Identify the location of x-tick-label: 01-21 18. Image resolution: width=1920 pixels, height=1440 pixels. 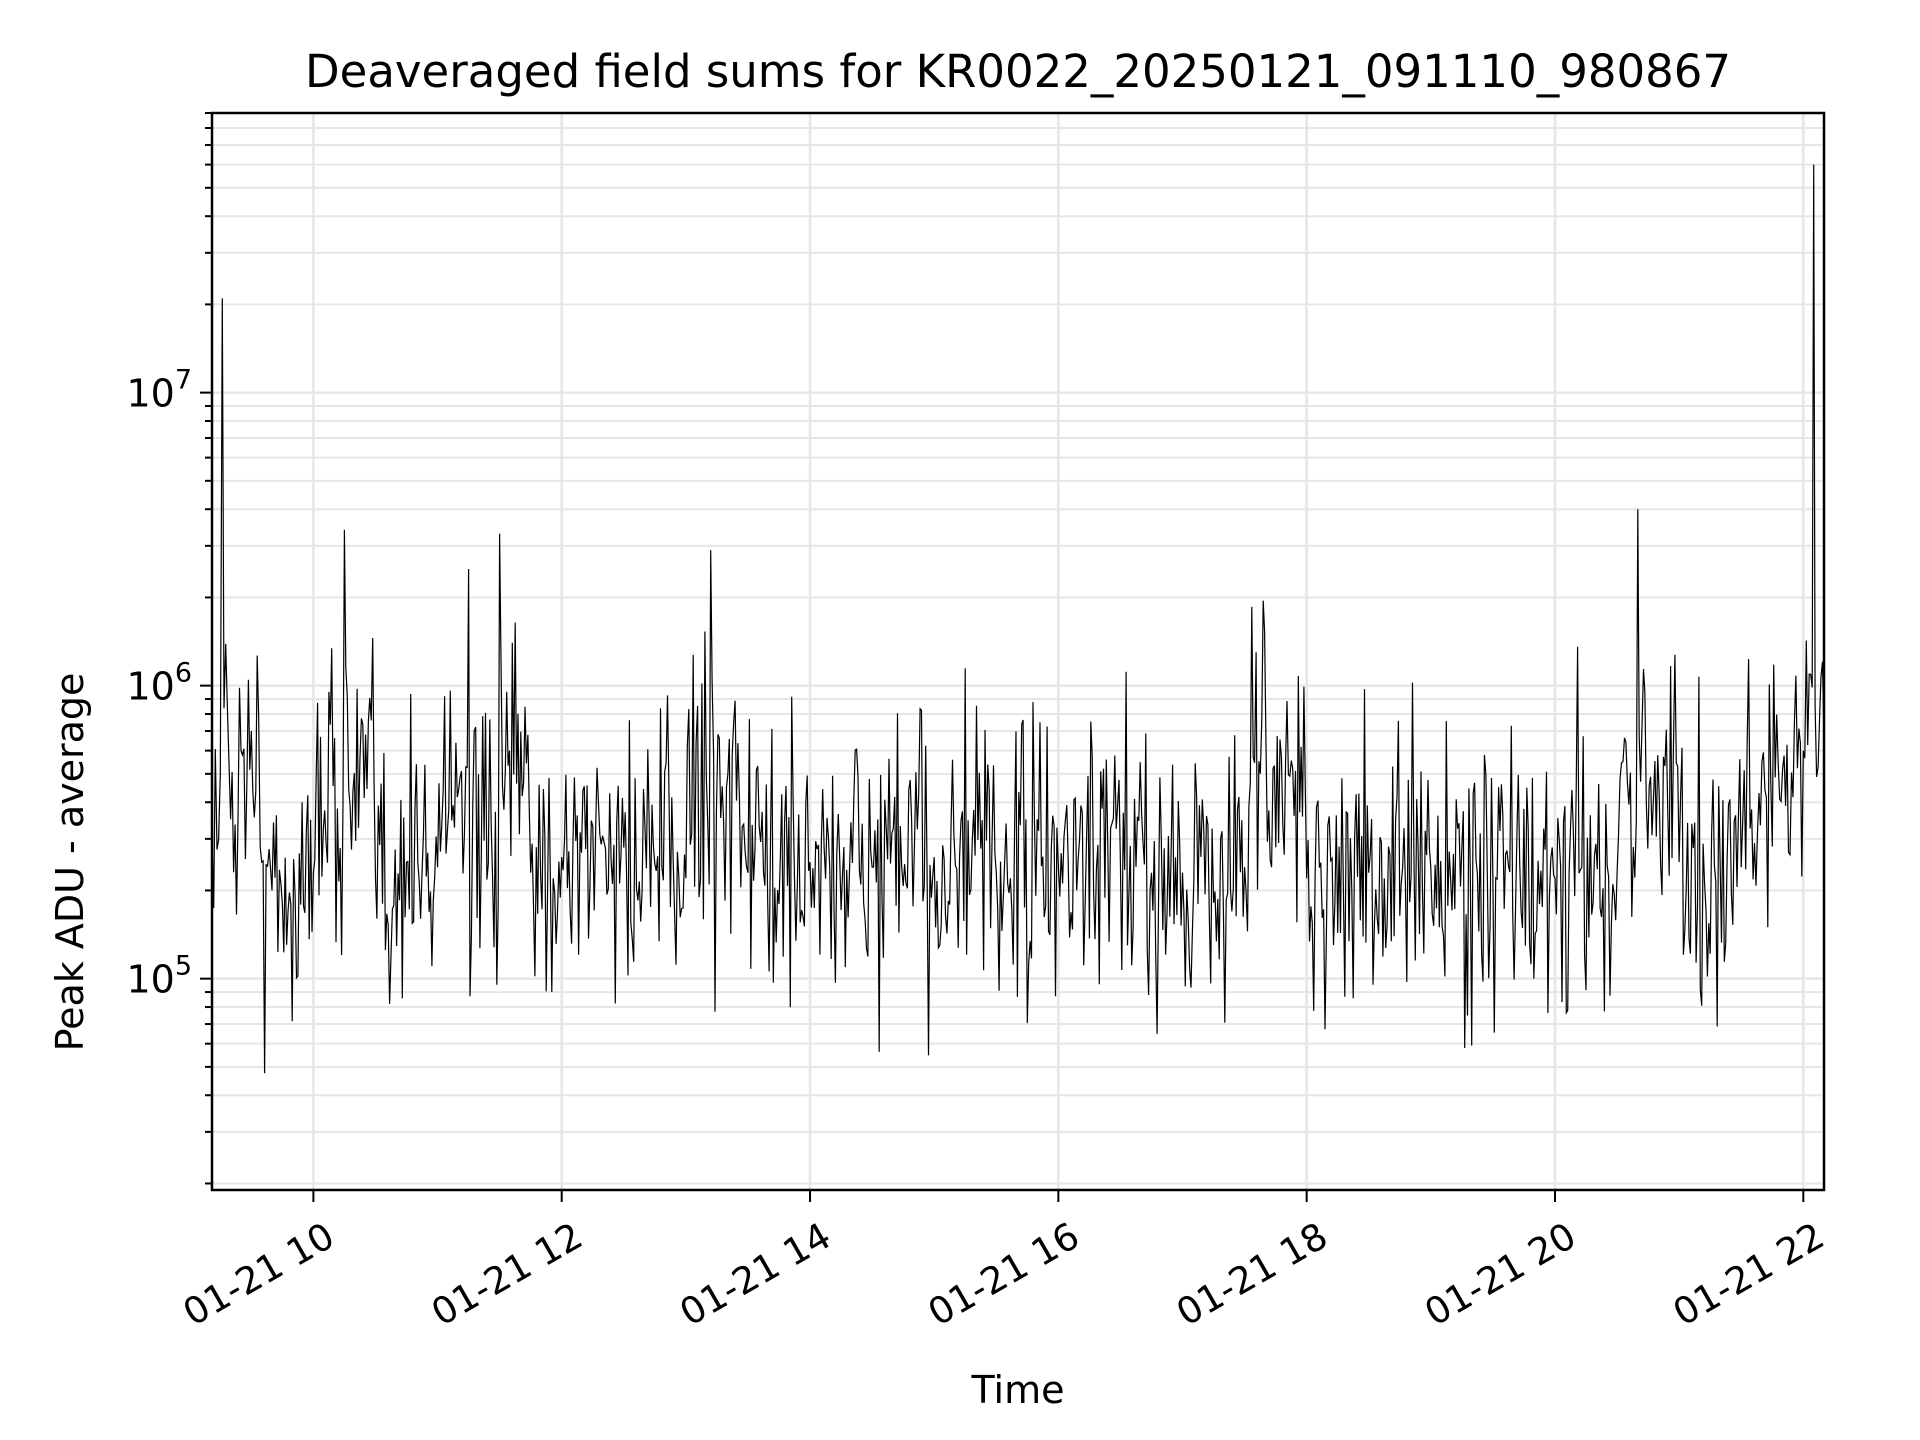
(1252, 1274).